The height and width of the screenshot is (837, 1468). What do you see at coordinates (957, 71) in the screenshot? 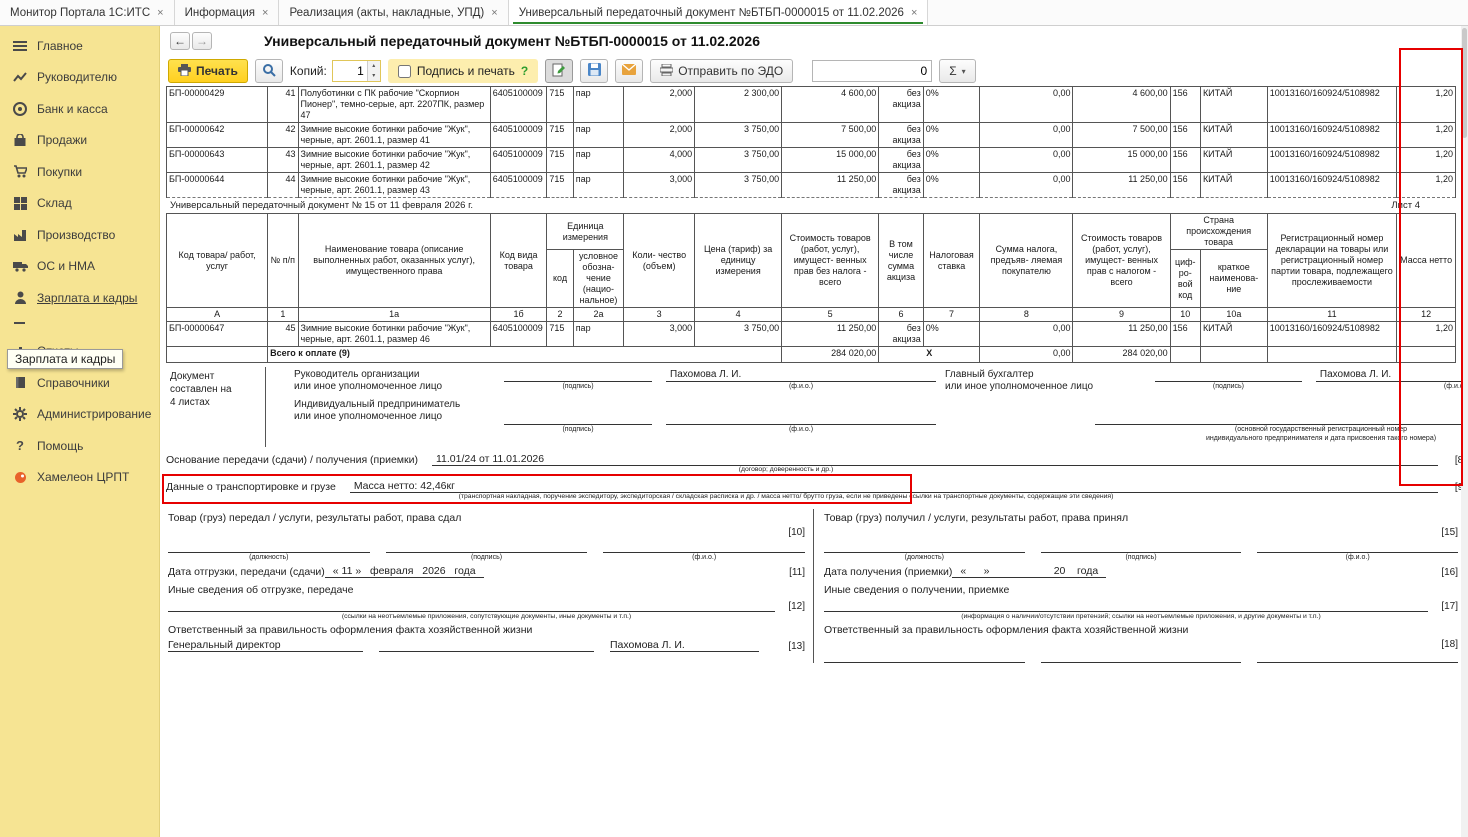
I see `sigma-button: Σ ▾` at bounding box center [957, 71].